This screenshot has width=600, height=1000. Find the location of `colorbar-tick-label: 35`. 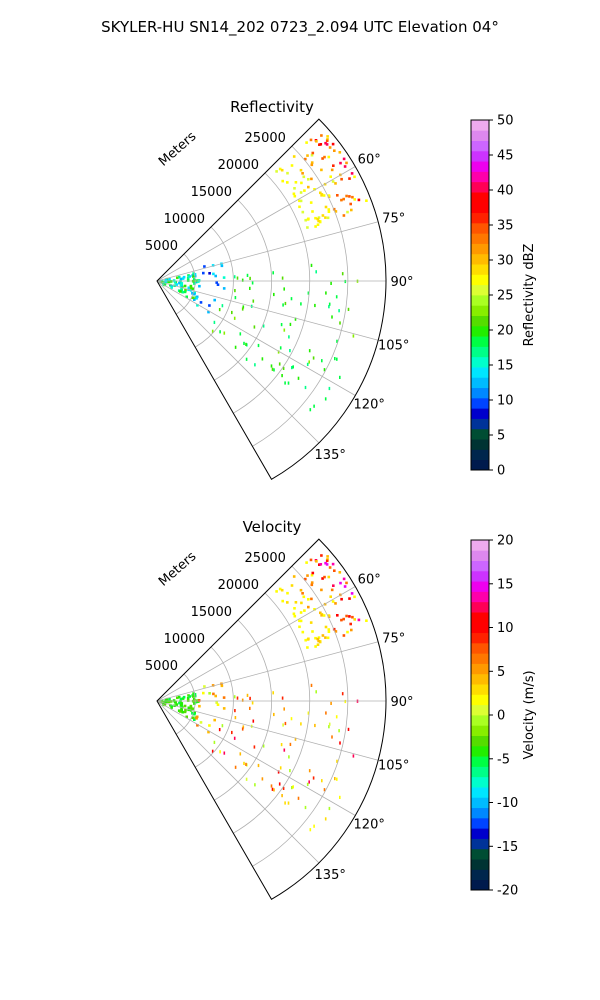

colorbar-tick-label: 35 is located at coordinates (505, 226).